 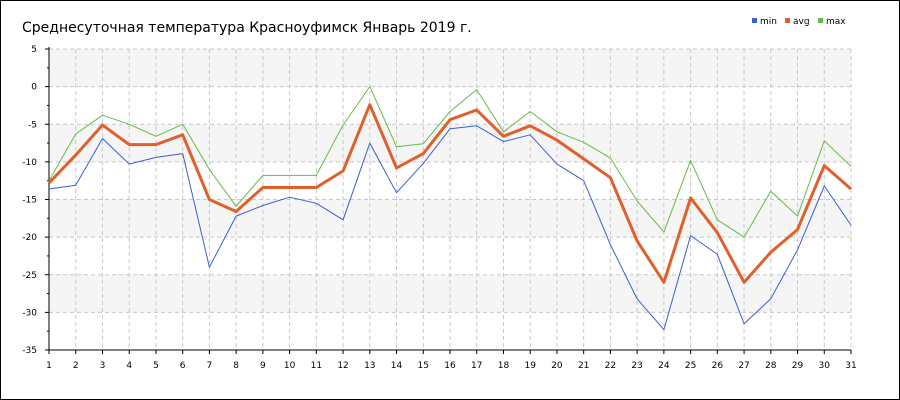 I want to click on legend-label-max: max, so click(x=836, y=22).